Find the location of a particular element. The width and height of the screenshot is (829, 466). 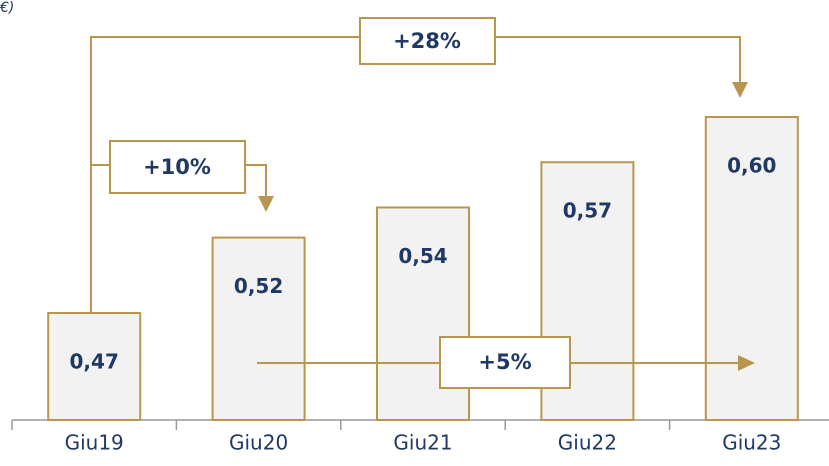

x-tick-label: Giu23 is located at coordinates (751, 443).